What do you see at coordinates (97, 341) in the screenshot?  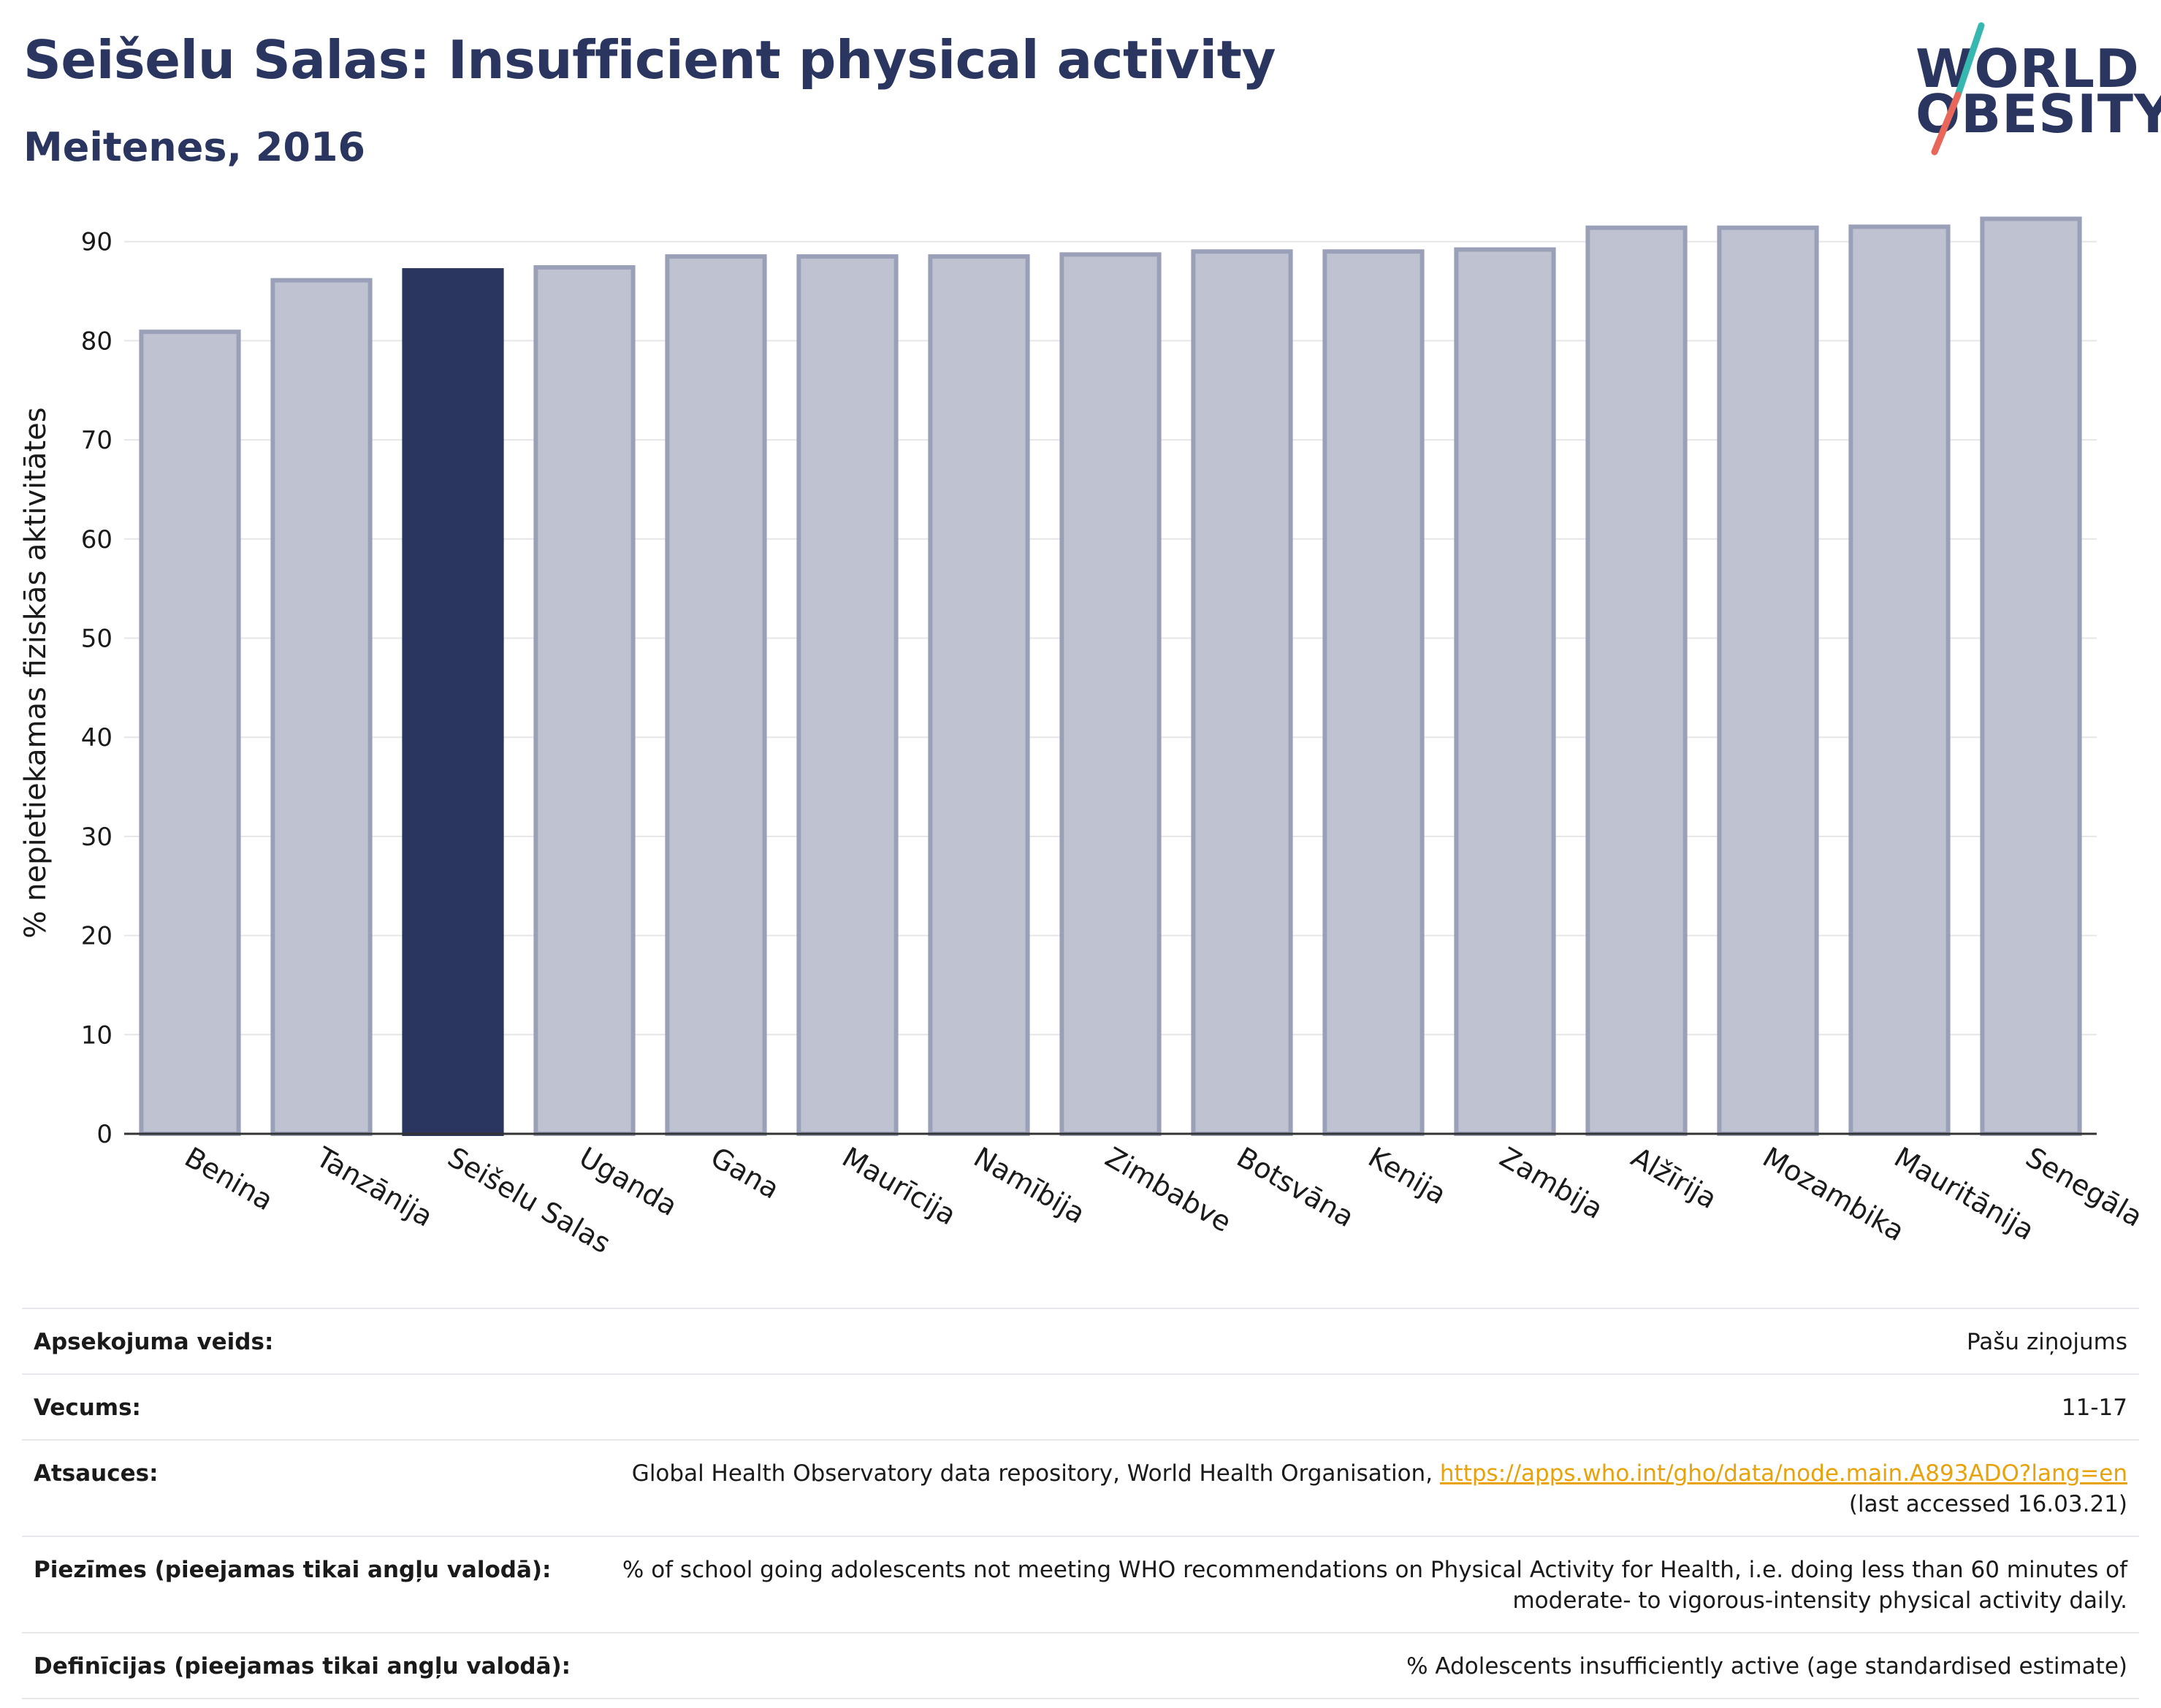 I see `y-tick-label: 80` at bounding box center [97, 341].